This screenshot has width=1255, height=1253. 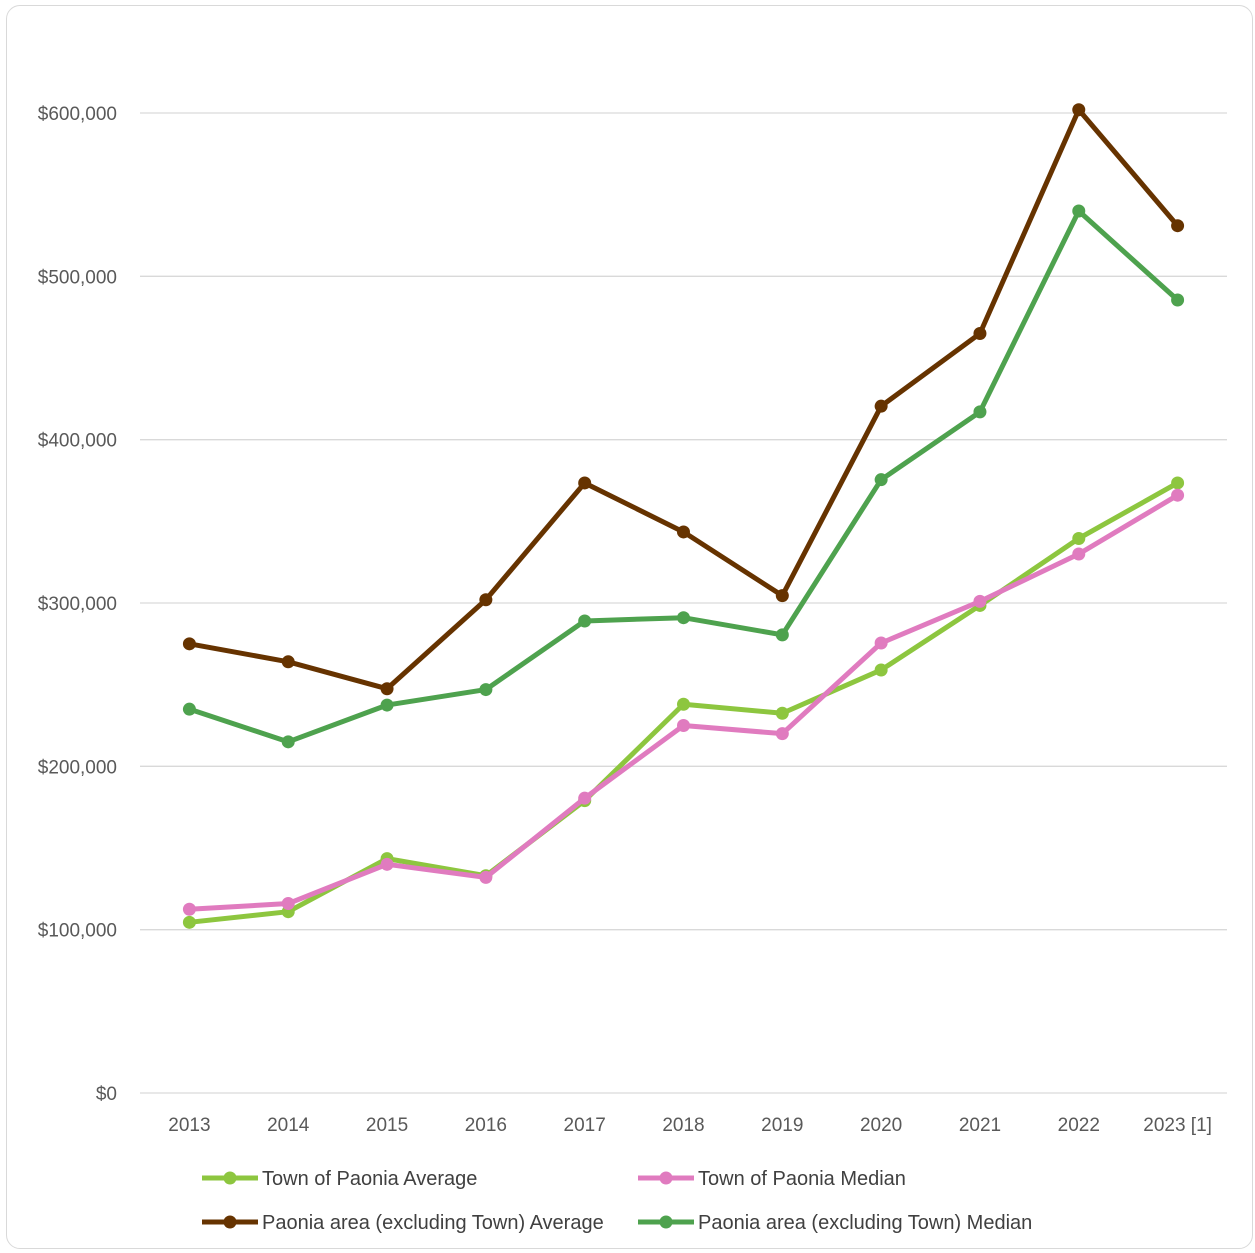 What do you see at coordinates (1177, 1125) in the screenshot?
I see `x-tick-label: 2023 [1]` at bounding box center [1177, 1125].